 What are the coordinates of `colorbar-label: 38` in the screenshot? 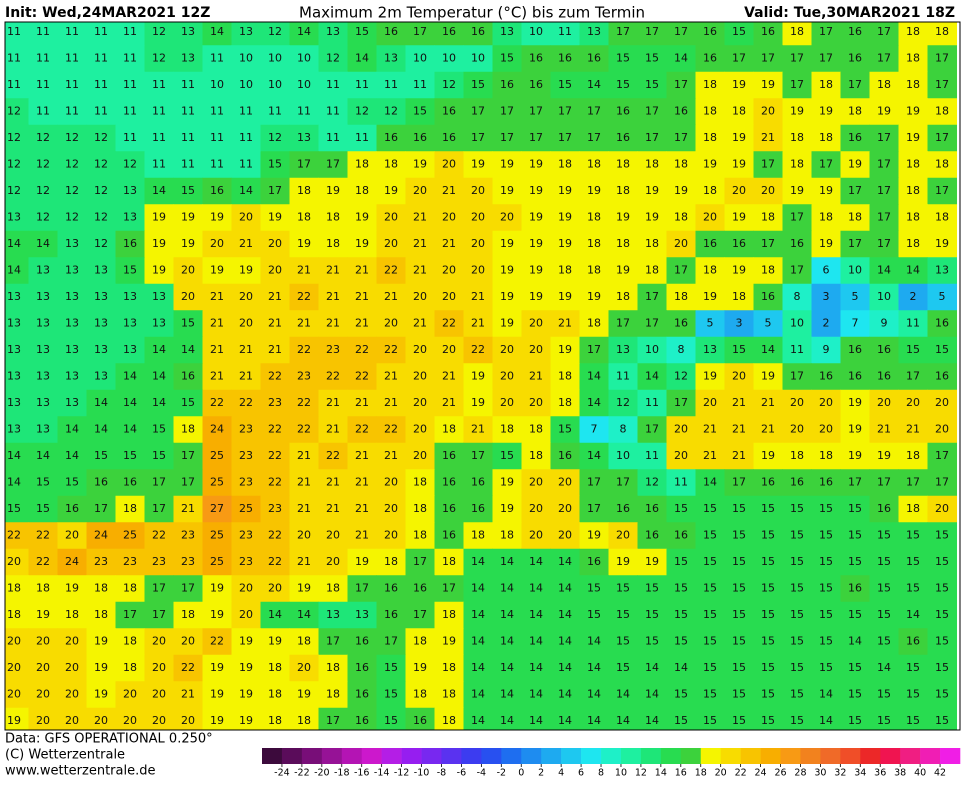 It's located at (900, 773).